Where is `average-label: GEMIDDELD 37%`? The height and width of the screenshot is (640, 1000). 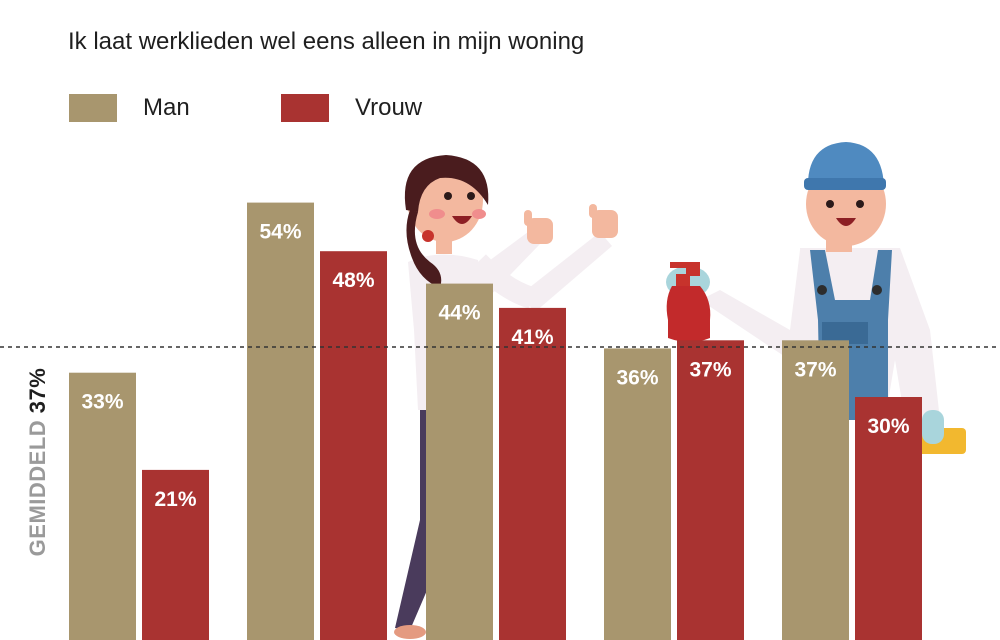 average-label: GEMIDDELD 37% is located at coordinates (38, 462).